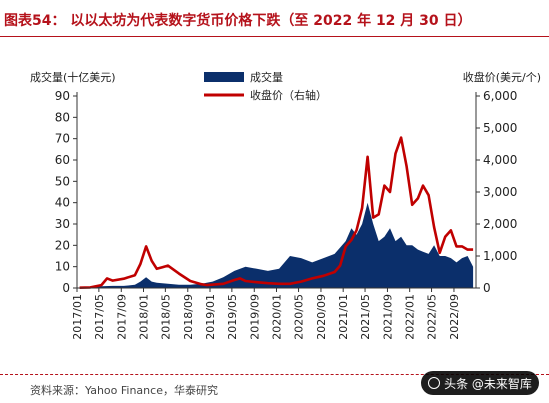 This screenshot has height=403, width=549. I want to click on x-tick-label: 2019/01, so click(210, 317).